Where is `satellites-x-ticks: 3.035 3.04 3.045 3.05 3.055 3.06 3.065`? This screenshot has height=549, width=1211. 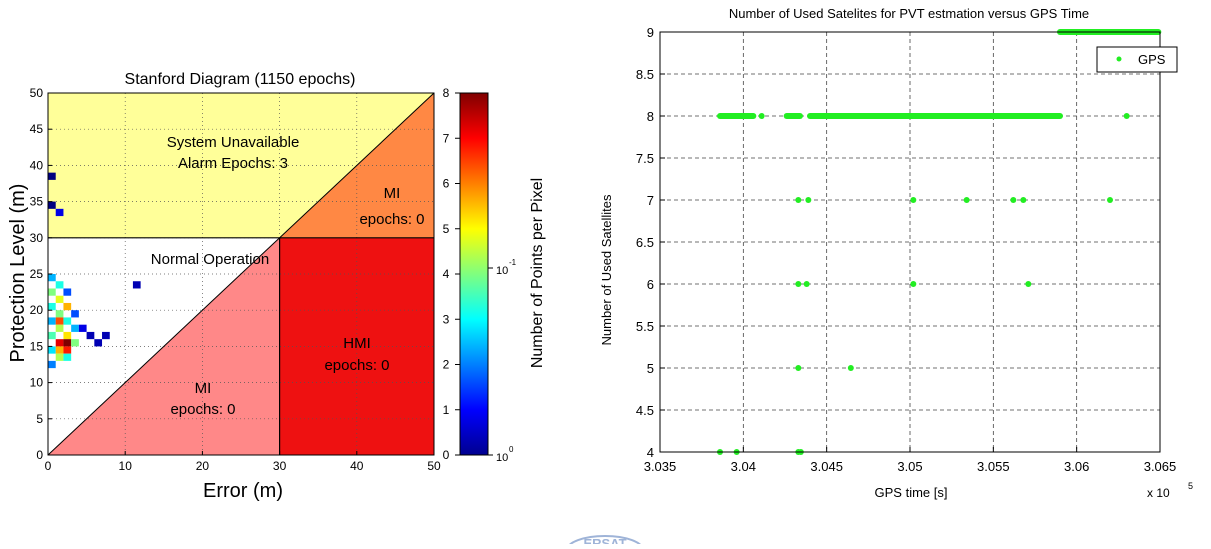
satellites-x-ticks: 3.035 3.04 3.045 3.05 3.055 3.06 3.065 is located at coordinates (910, 460).